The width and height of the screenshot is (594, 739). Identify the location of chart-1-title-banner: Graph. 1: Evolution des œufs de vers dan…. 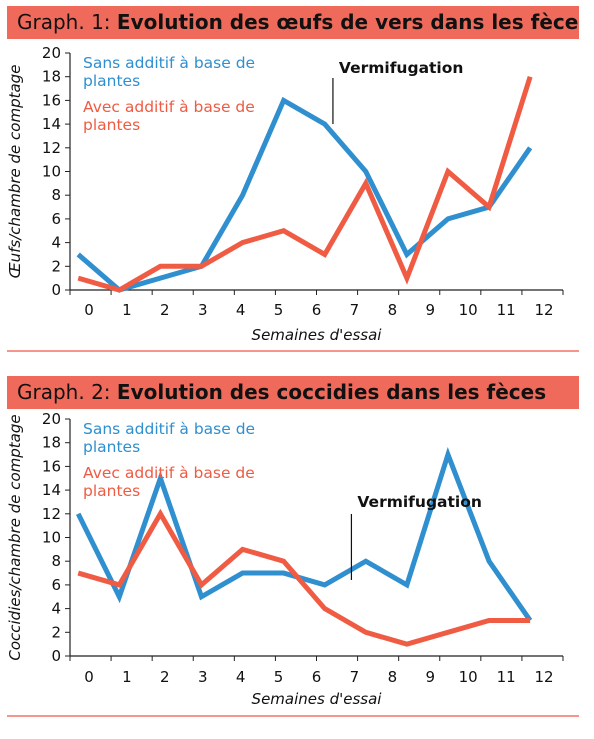
(293, 22).